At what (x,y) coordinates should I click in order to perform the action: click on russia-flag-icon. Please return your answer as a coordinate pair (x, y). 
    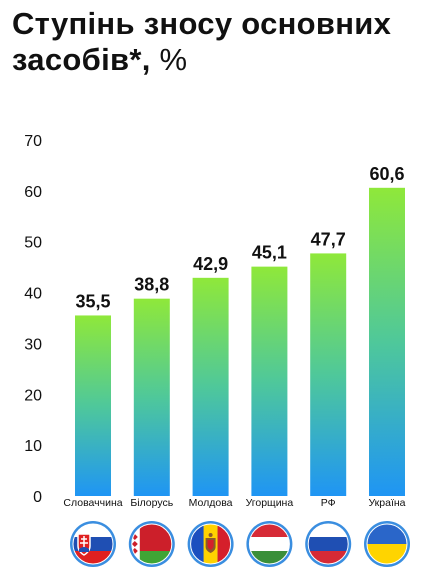
    Looking at the image, I should click on (328, 544).